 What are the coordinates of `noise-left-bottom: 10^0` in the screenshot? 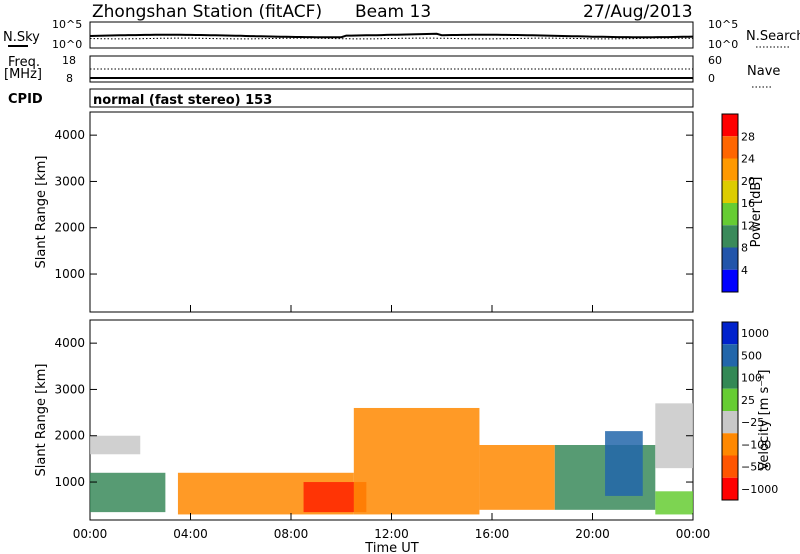 It's located at (67, 44).